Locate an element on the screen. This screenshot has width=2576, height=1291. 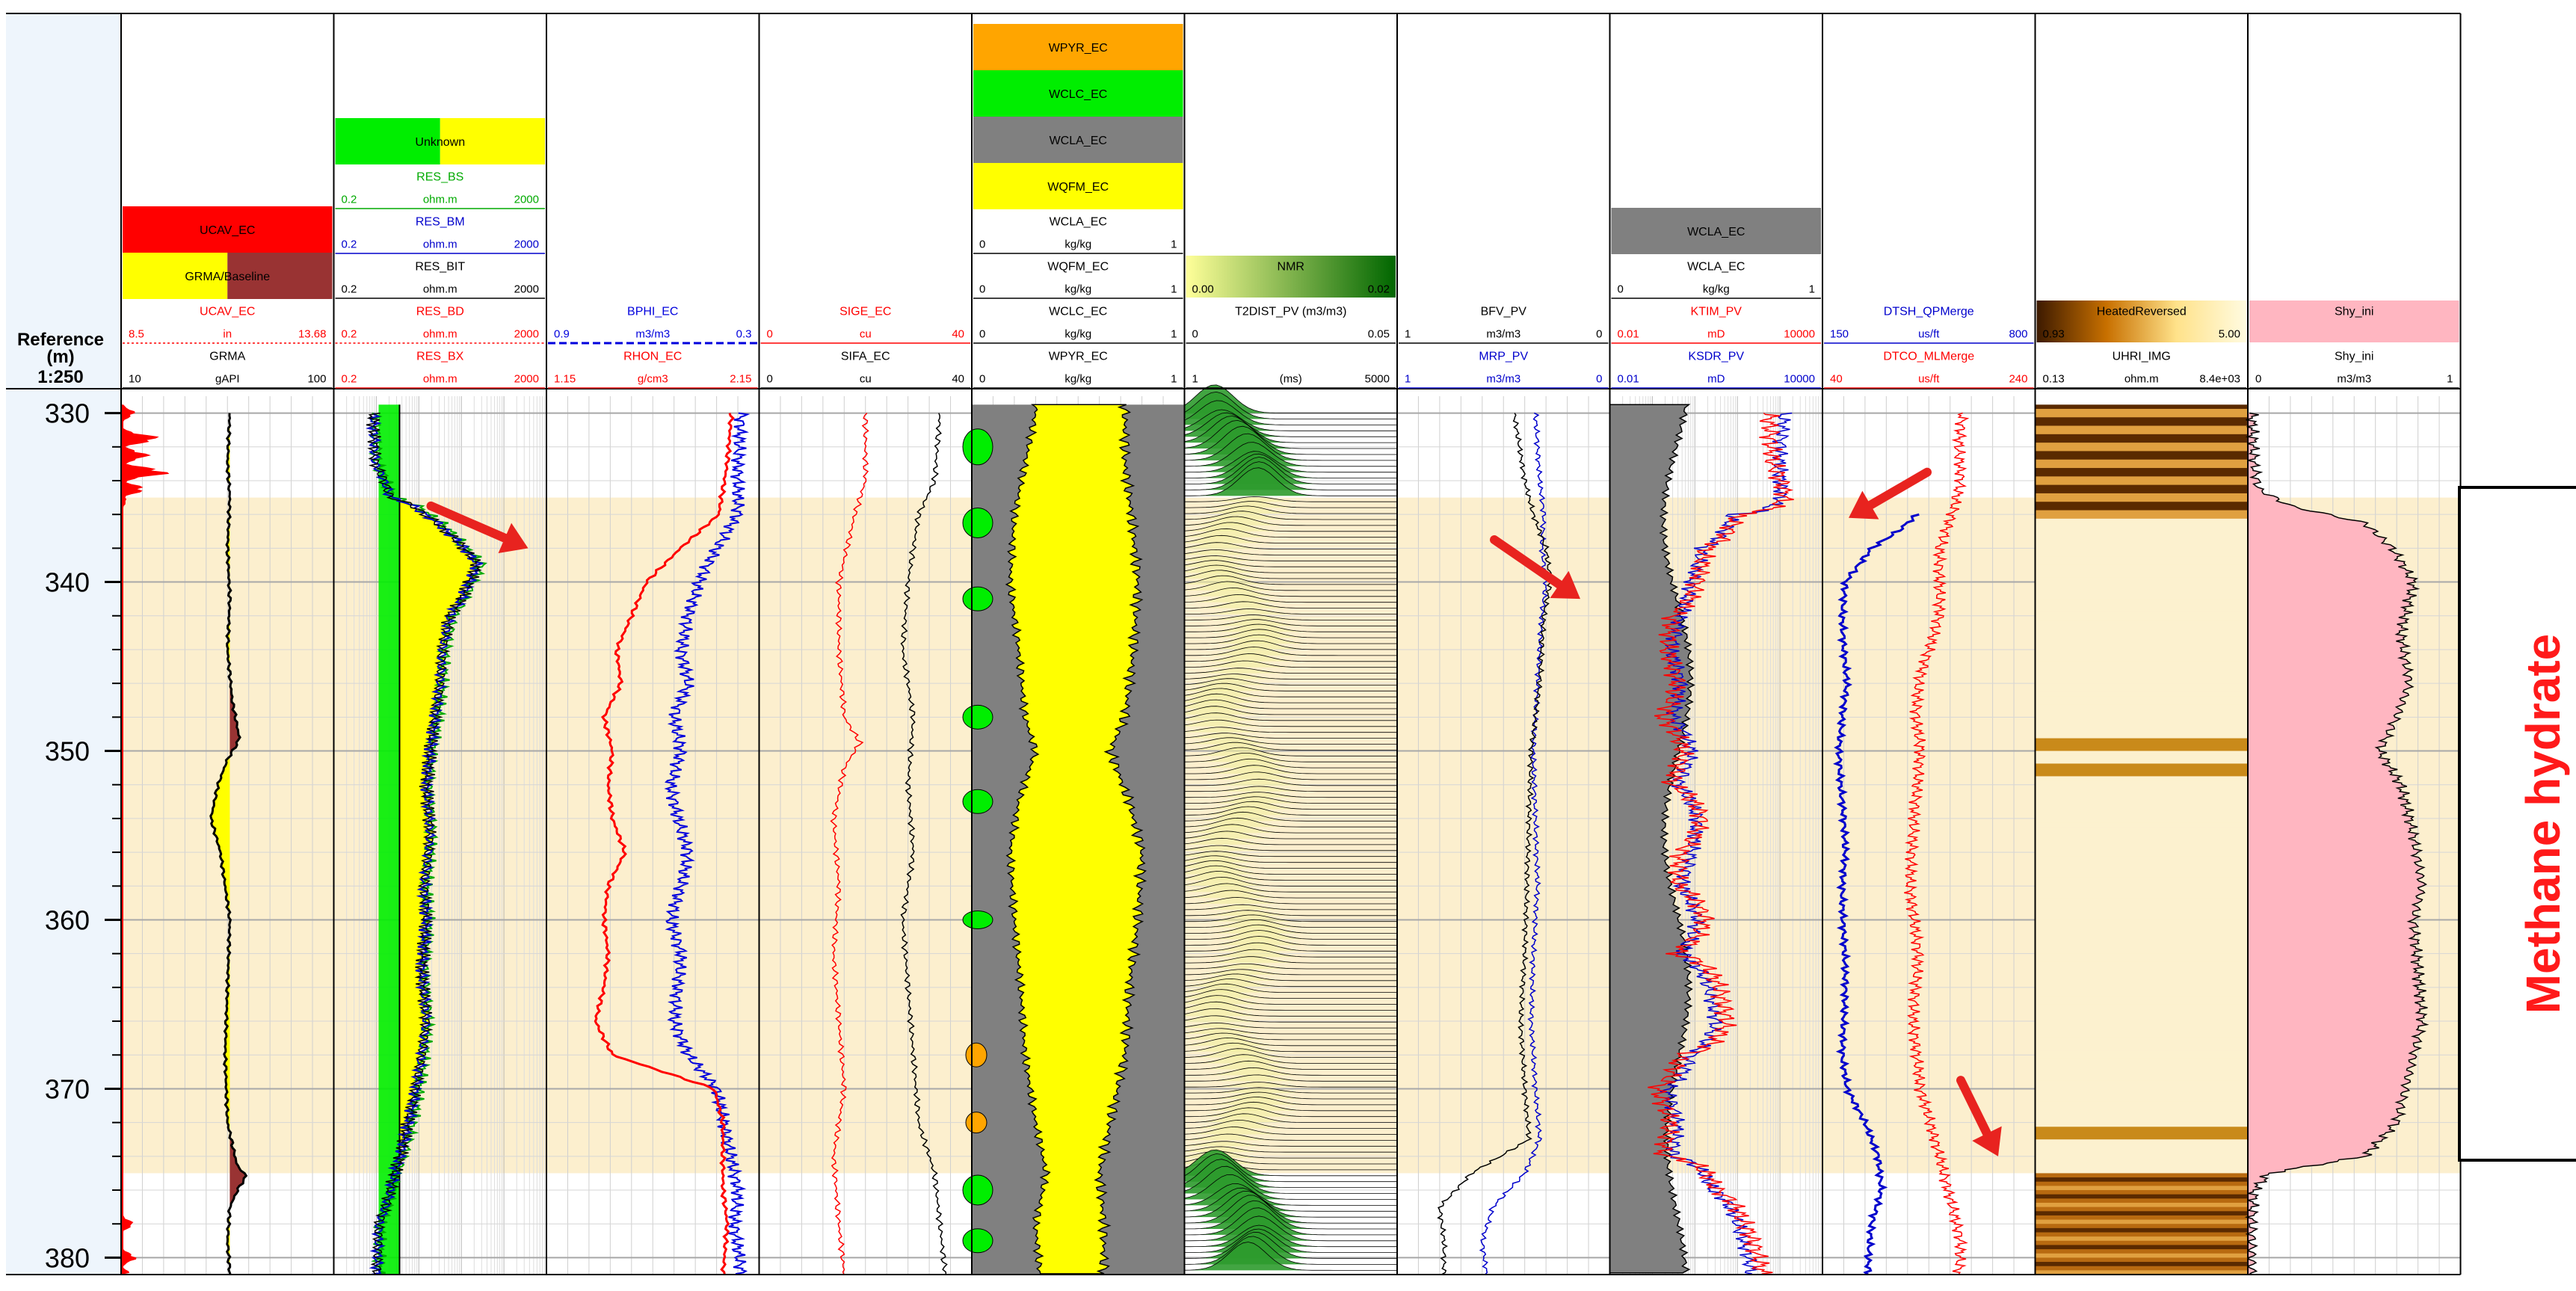
curve-unit: m3/m3 is located at coordinates (2354, 379).